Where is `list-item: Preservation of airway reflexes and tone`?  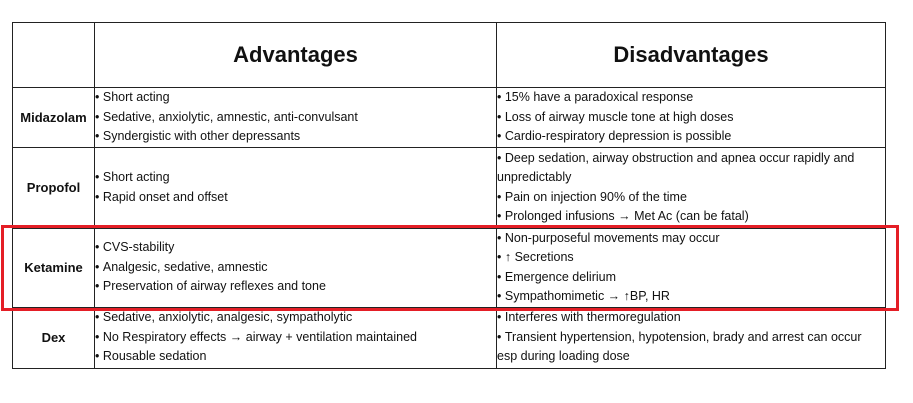
list-item: Preservation of airway reflexes and tone is located at coordinates (295, 287).